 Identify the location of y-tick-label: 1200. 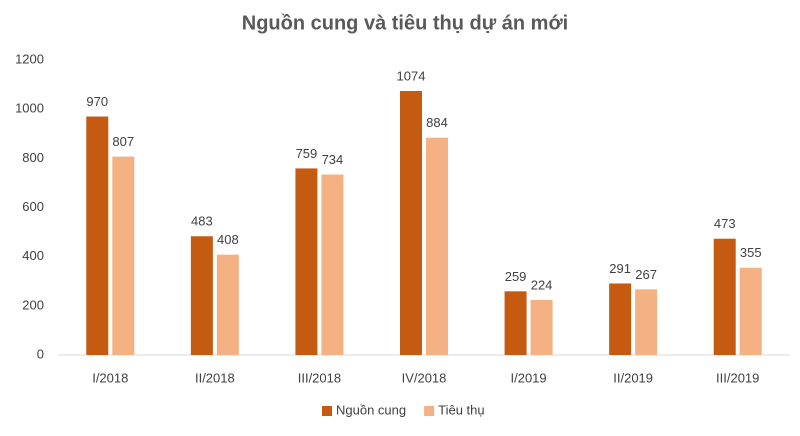
(29, 58).